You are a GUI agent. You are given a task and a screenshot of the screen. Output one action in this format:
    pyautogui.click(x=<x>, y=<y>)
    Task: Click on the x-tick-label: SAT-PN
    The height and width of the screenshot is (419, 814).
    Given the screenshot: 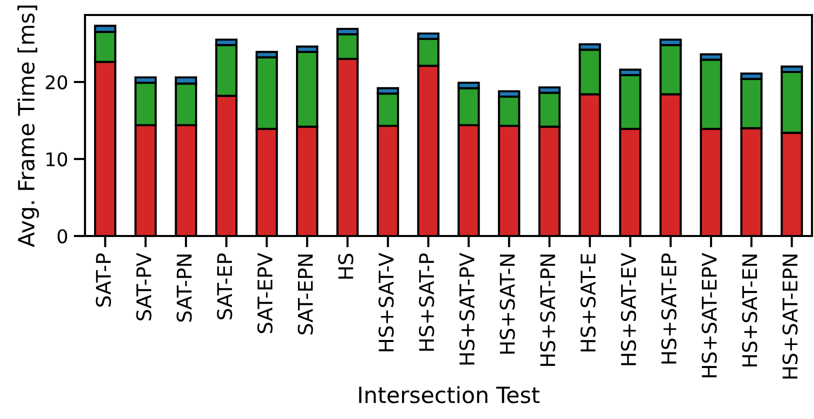 What is the action you would take?
    pyautogui.click(x=184, y=288)
    